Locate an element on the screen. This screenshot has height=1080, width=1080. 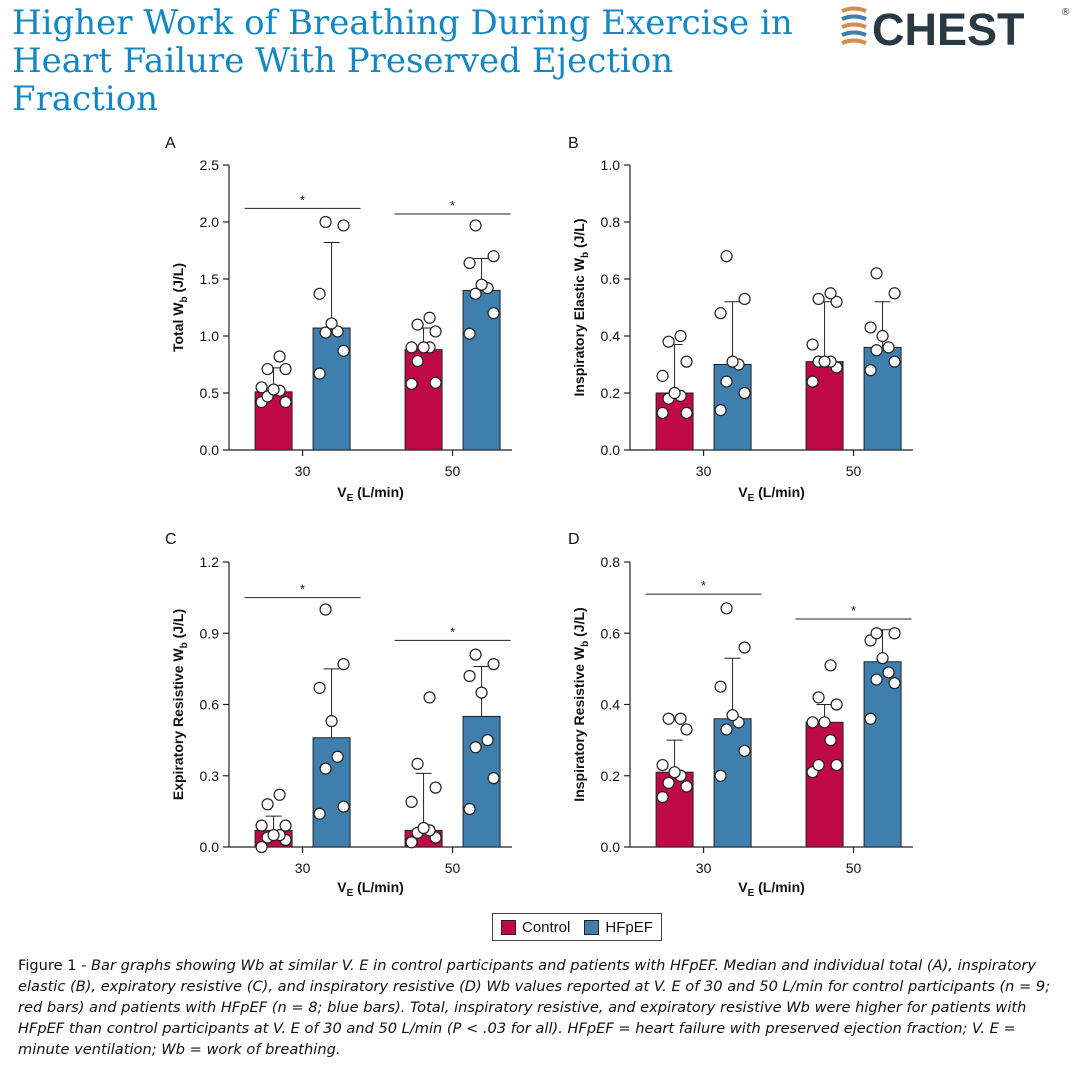
legend-label-control: Control is located at coordinates (546, 927).